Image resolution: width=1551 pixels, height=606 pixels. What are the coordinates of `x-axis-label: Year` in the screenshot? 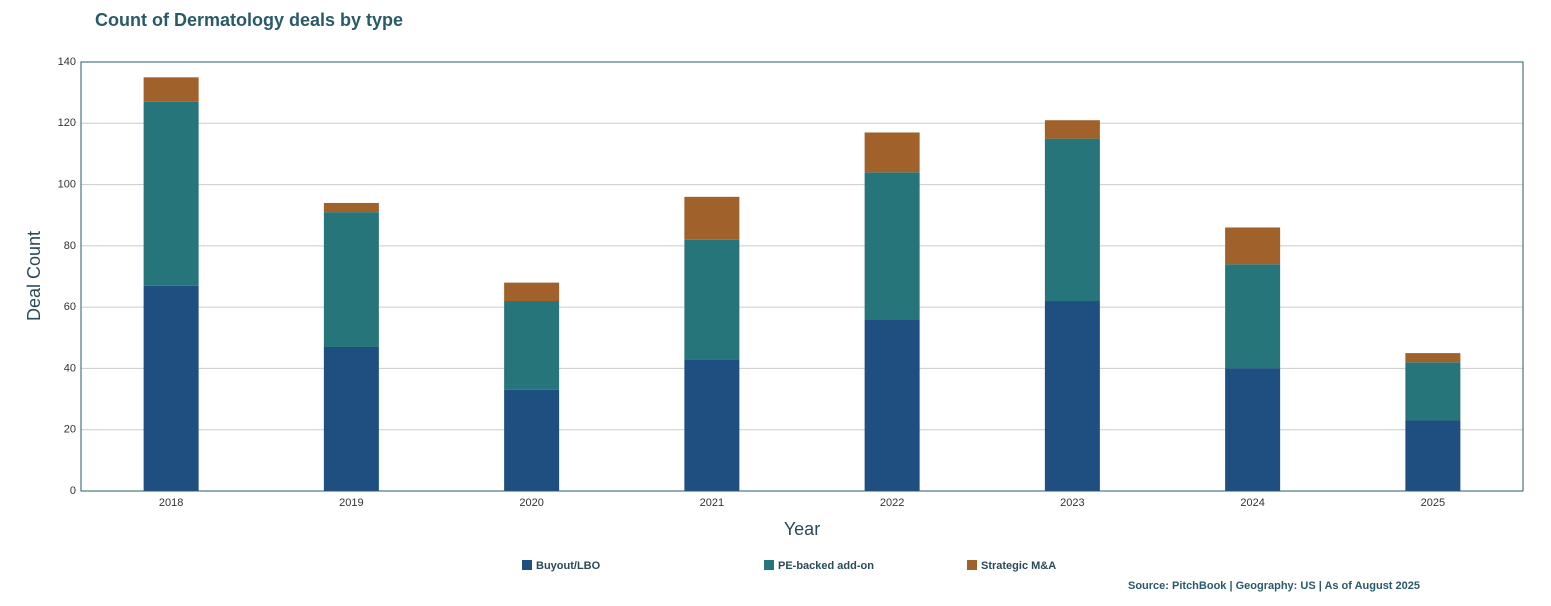 It's located at (802, 529).